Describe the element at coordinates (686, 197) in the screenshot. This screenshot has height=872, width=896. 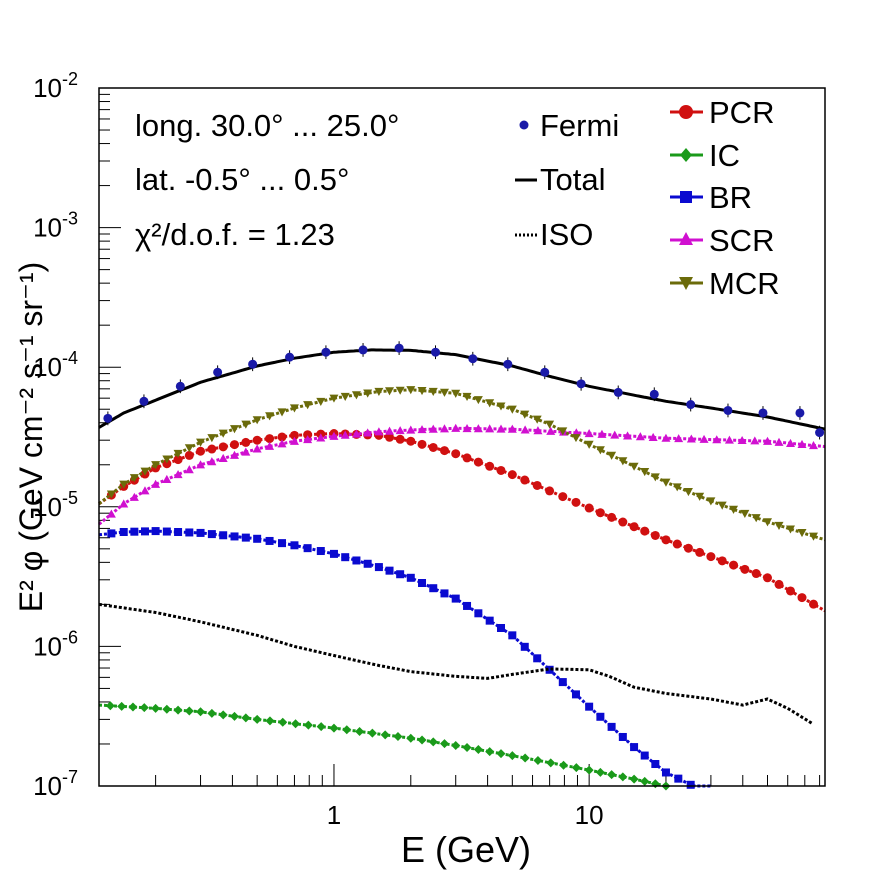
I see `legend-br-marker` at that location.